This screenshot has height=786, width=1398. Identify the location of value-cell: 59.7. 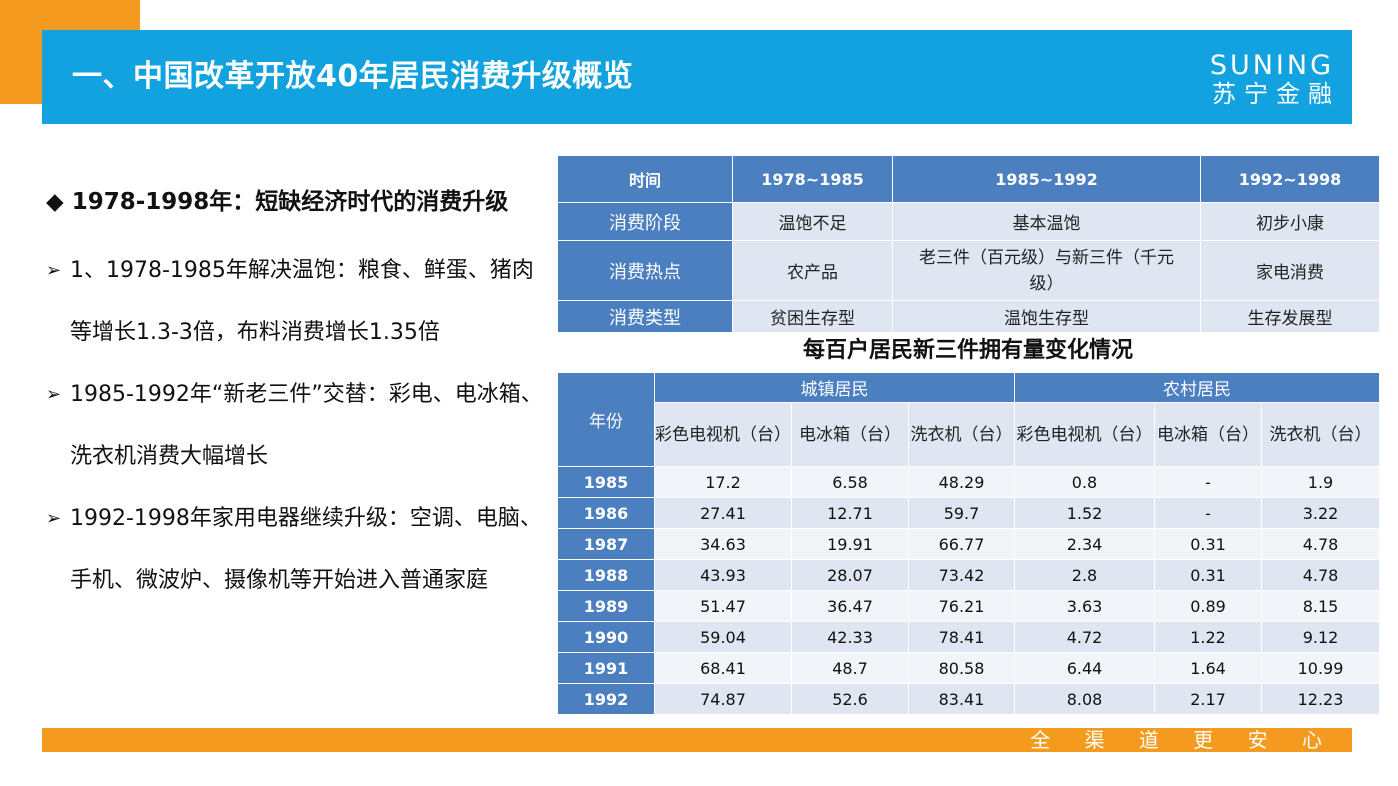
(961, 513).